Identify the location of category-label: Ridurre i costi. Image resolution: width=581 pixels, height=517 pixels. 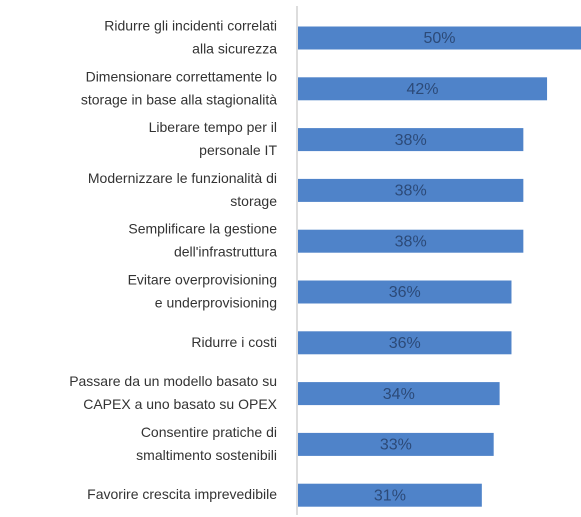
(234, 342).